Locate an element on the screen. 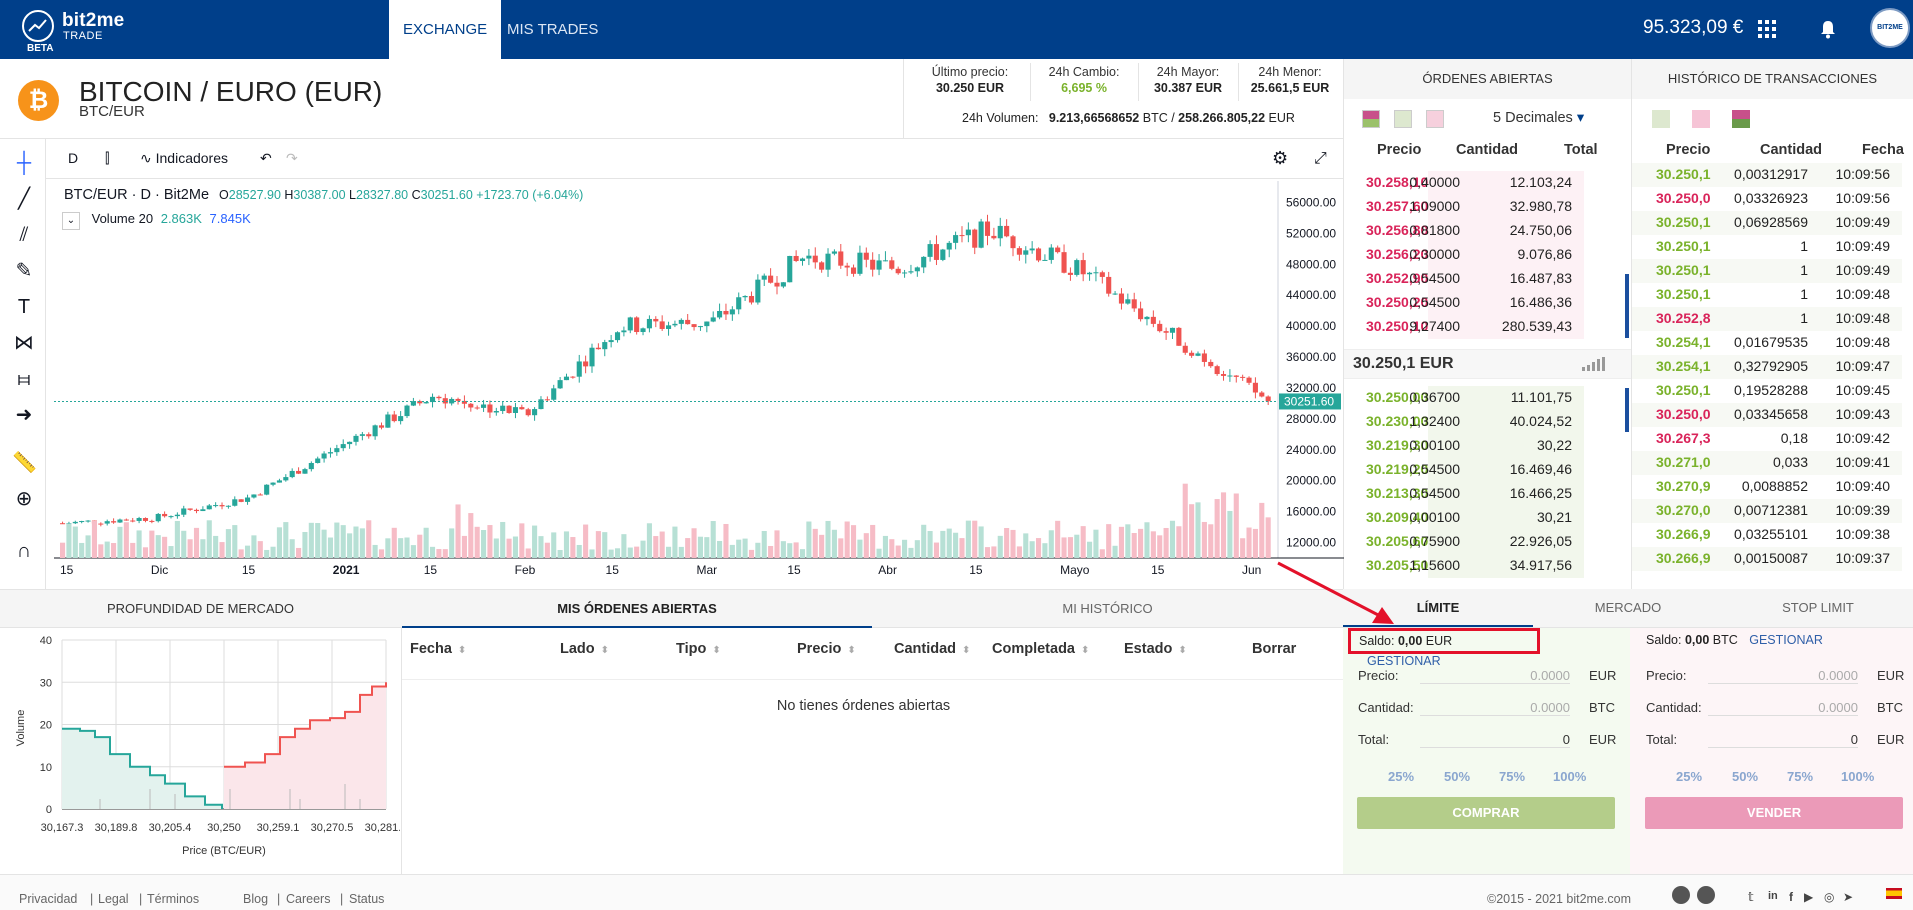 This screenshot has width=1913, height=910. youtube-icon: ▶ is located at coordinates (1809, 897).